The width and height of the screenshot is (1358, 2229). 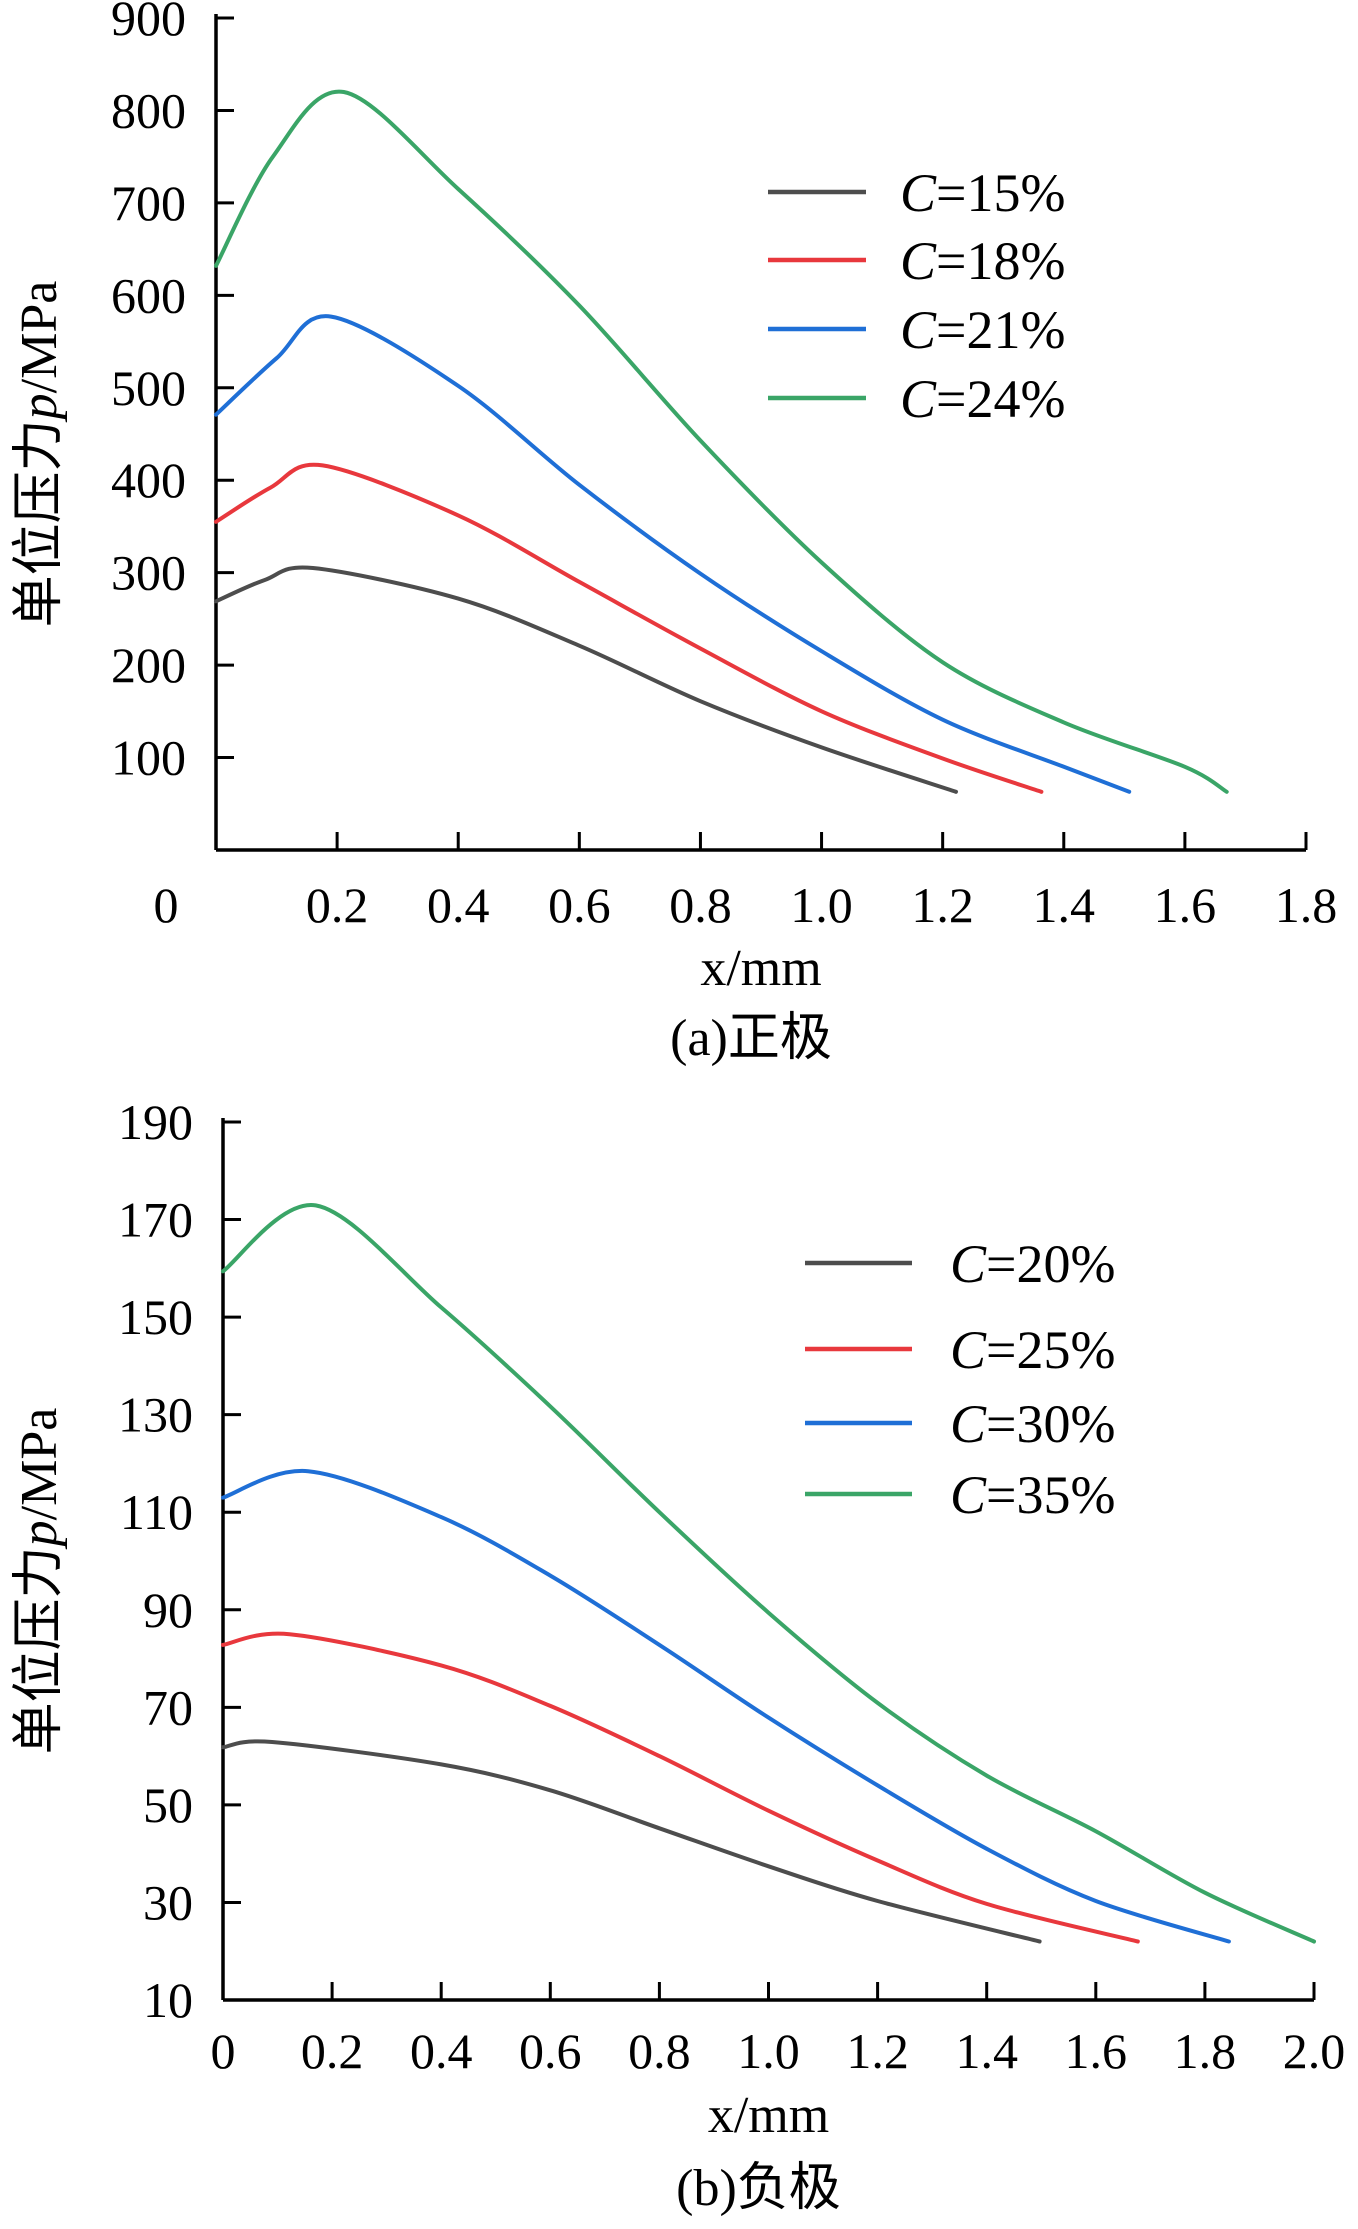 What do you see at coordinates (1032, 1350) in the screenshot?
I see `legend-label: C=25%` at bounding box center [1032, 1350].